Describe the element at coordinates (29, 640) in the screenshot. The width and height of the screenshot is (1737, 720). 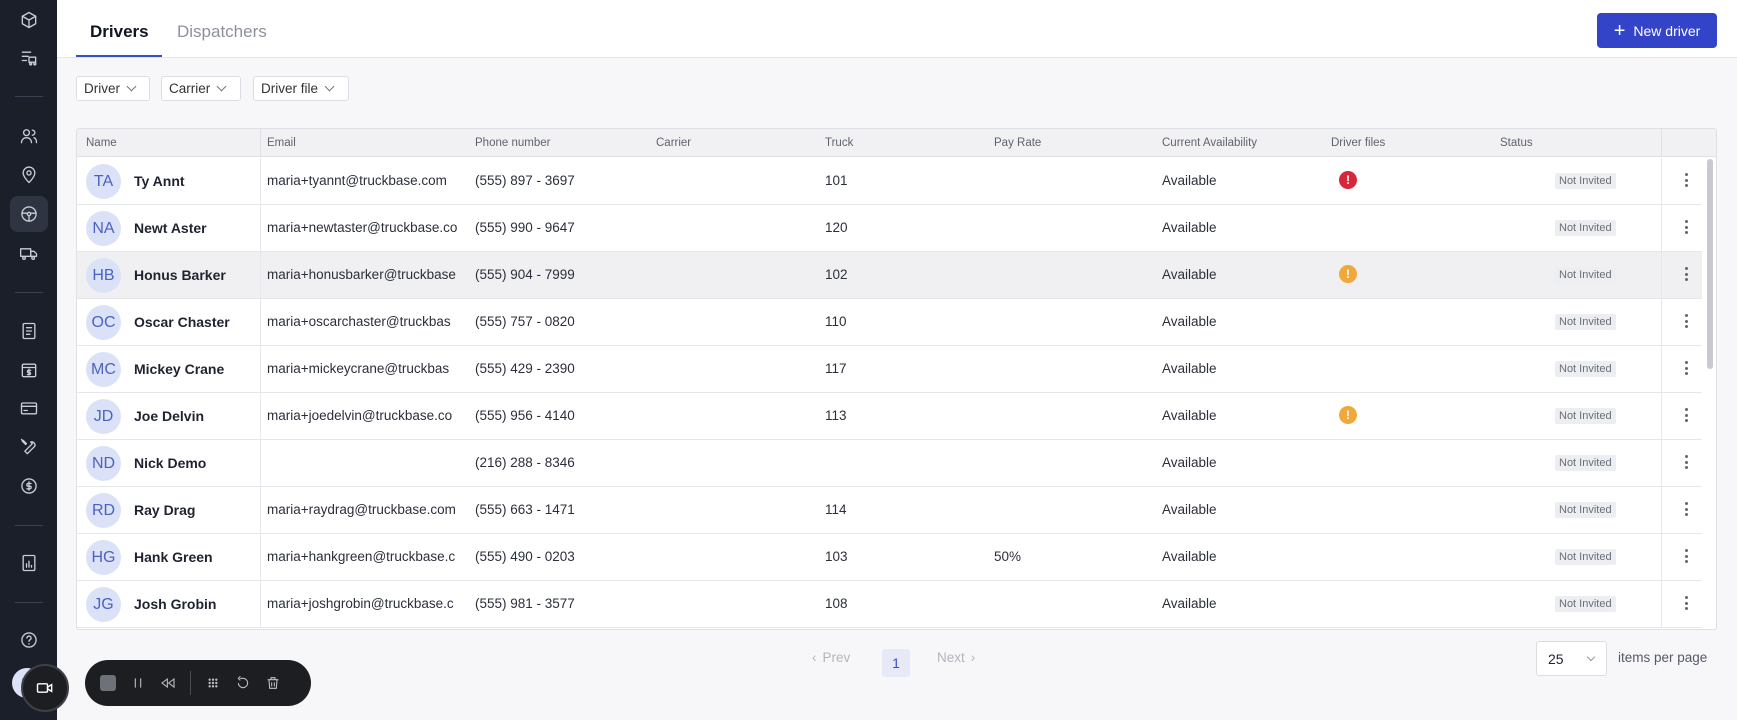
I see `help-icon` at that location.